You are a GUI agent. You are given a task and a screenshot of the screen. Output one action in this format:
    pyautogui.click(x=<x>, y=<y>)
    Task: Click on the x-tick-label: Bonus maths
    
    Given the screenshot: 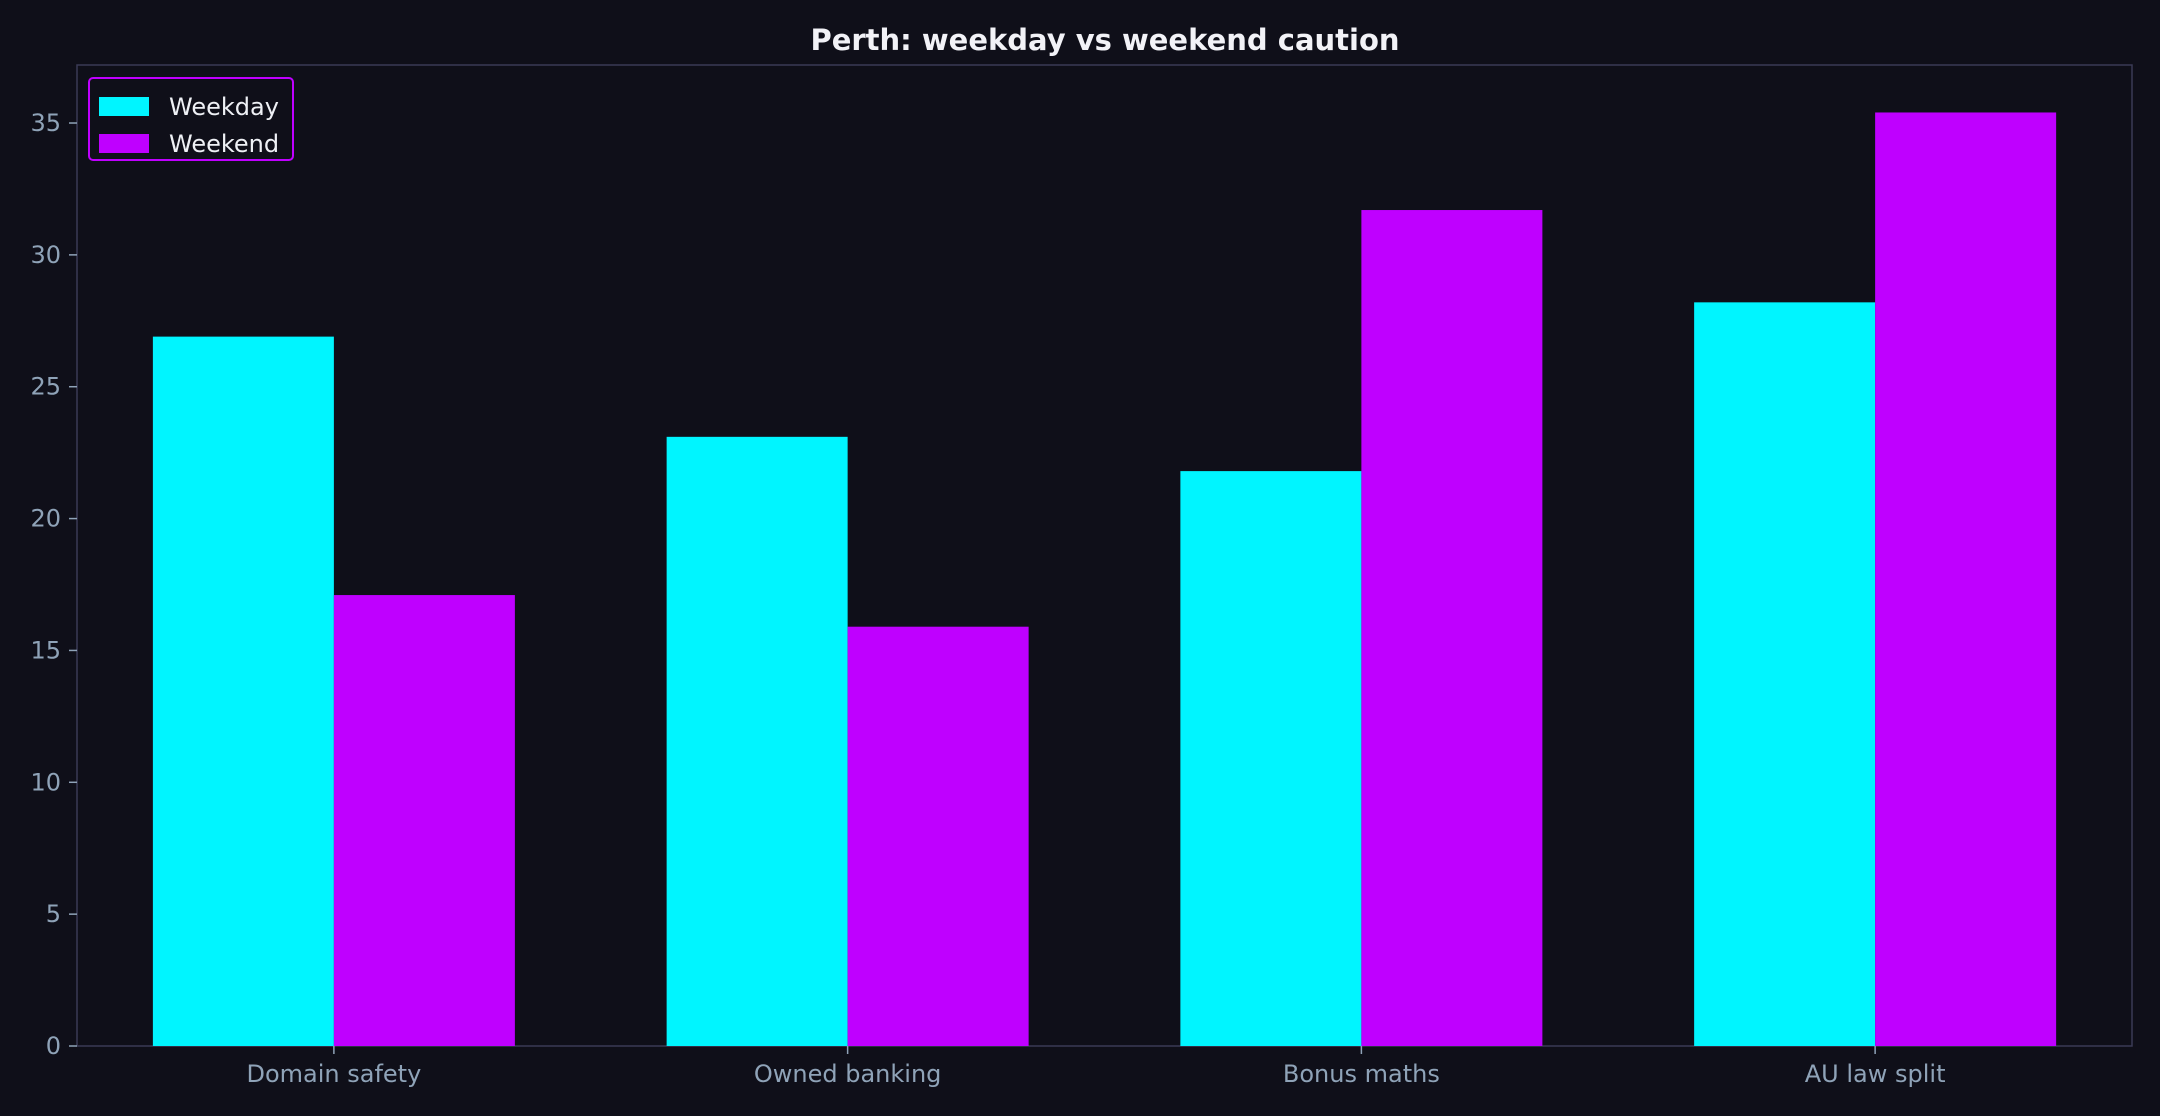 What is the action you would take?
    pyautogui.click(x=1361, y=1074)
    